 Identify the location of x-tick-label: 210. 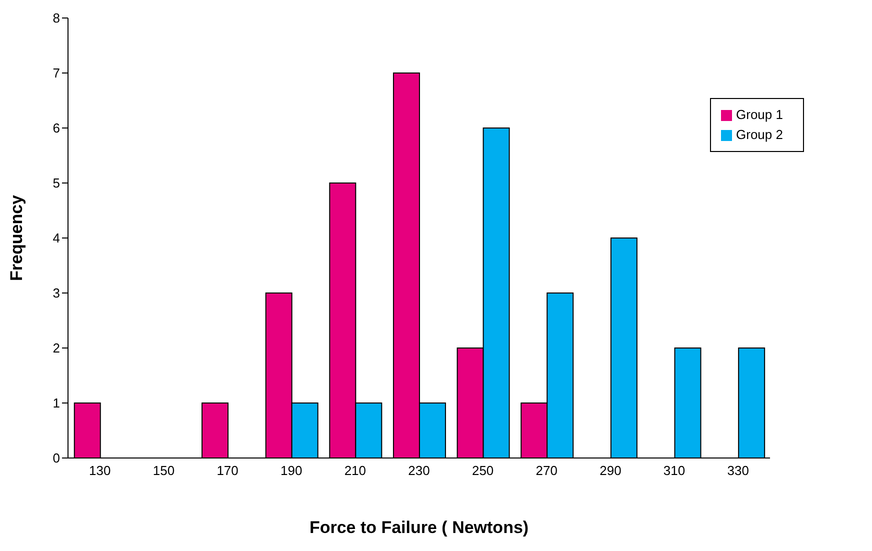
(355, 470).